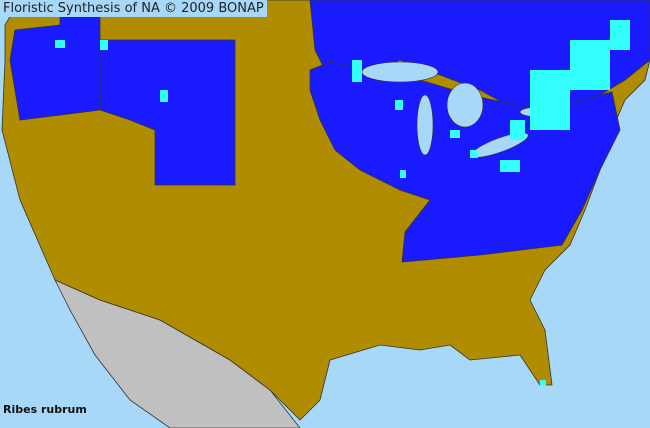 The width and height of the screenshot is (650, 428). I want to click on map-title: Floristic Synthesis of NA © 2009 BONAP, so click(133, 8).